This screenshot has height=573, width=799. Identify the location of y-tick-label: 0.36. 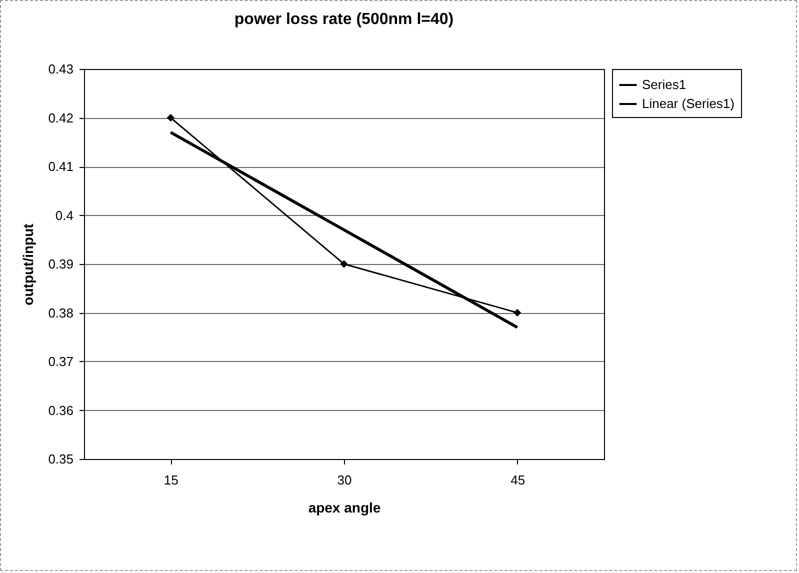
(61, 410).